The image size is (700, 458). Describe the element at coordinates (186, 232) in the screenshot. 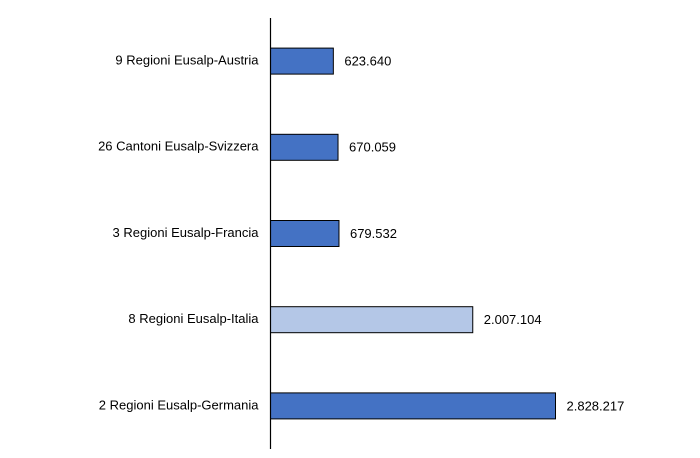

I see `category-label-2: 3 Regioni Eusalp-Francia` at that location.